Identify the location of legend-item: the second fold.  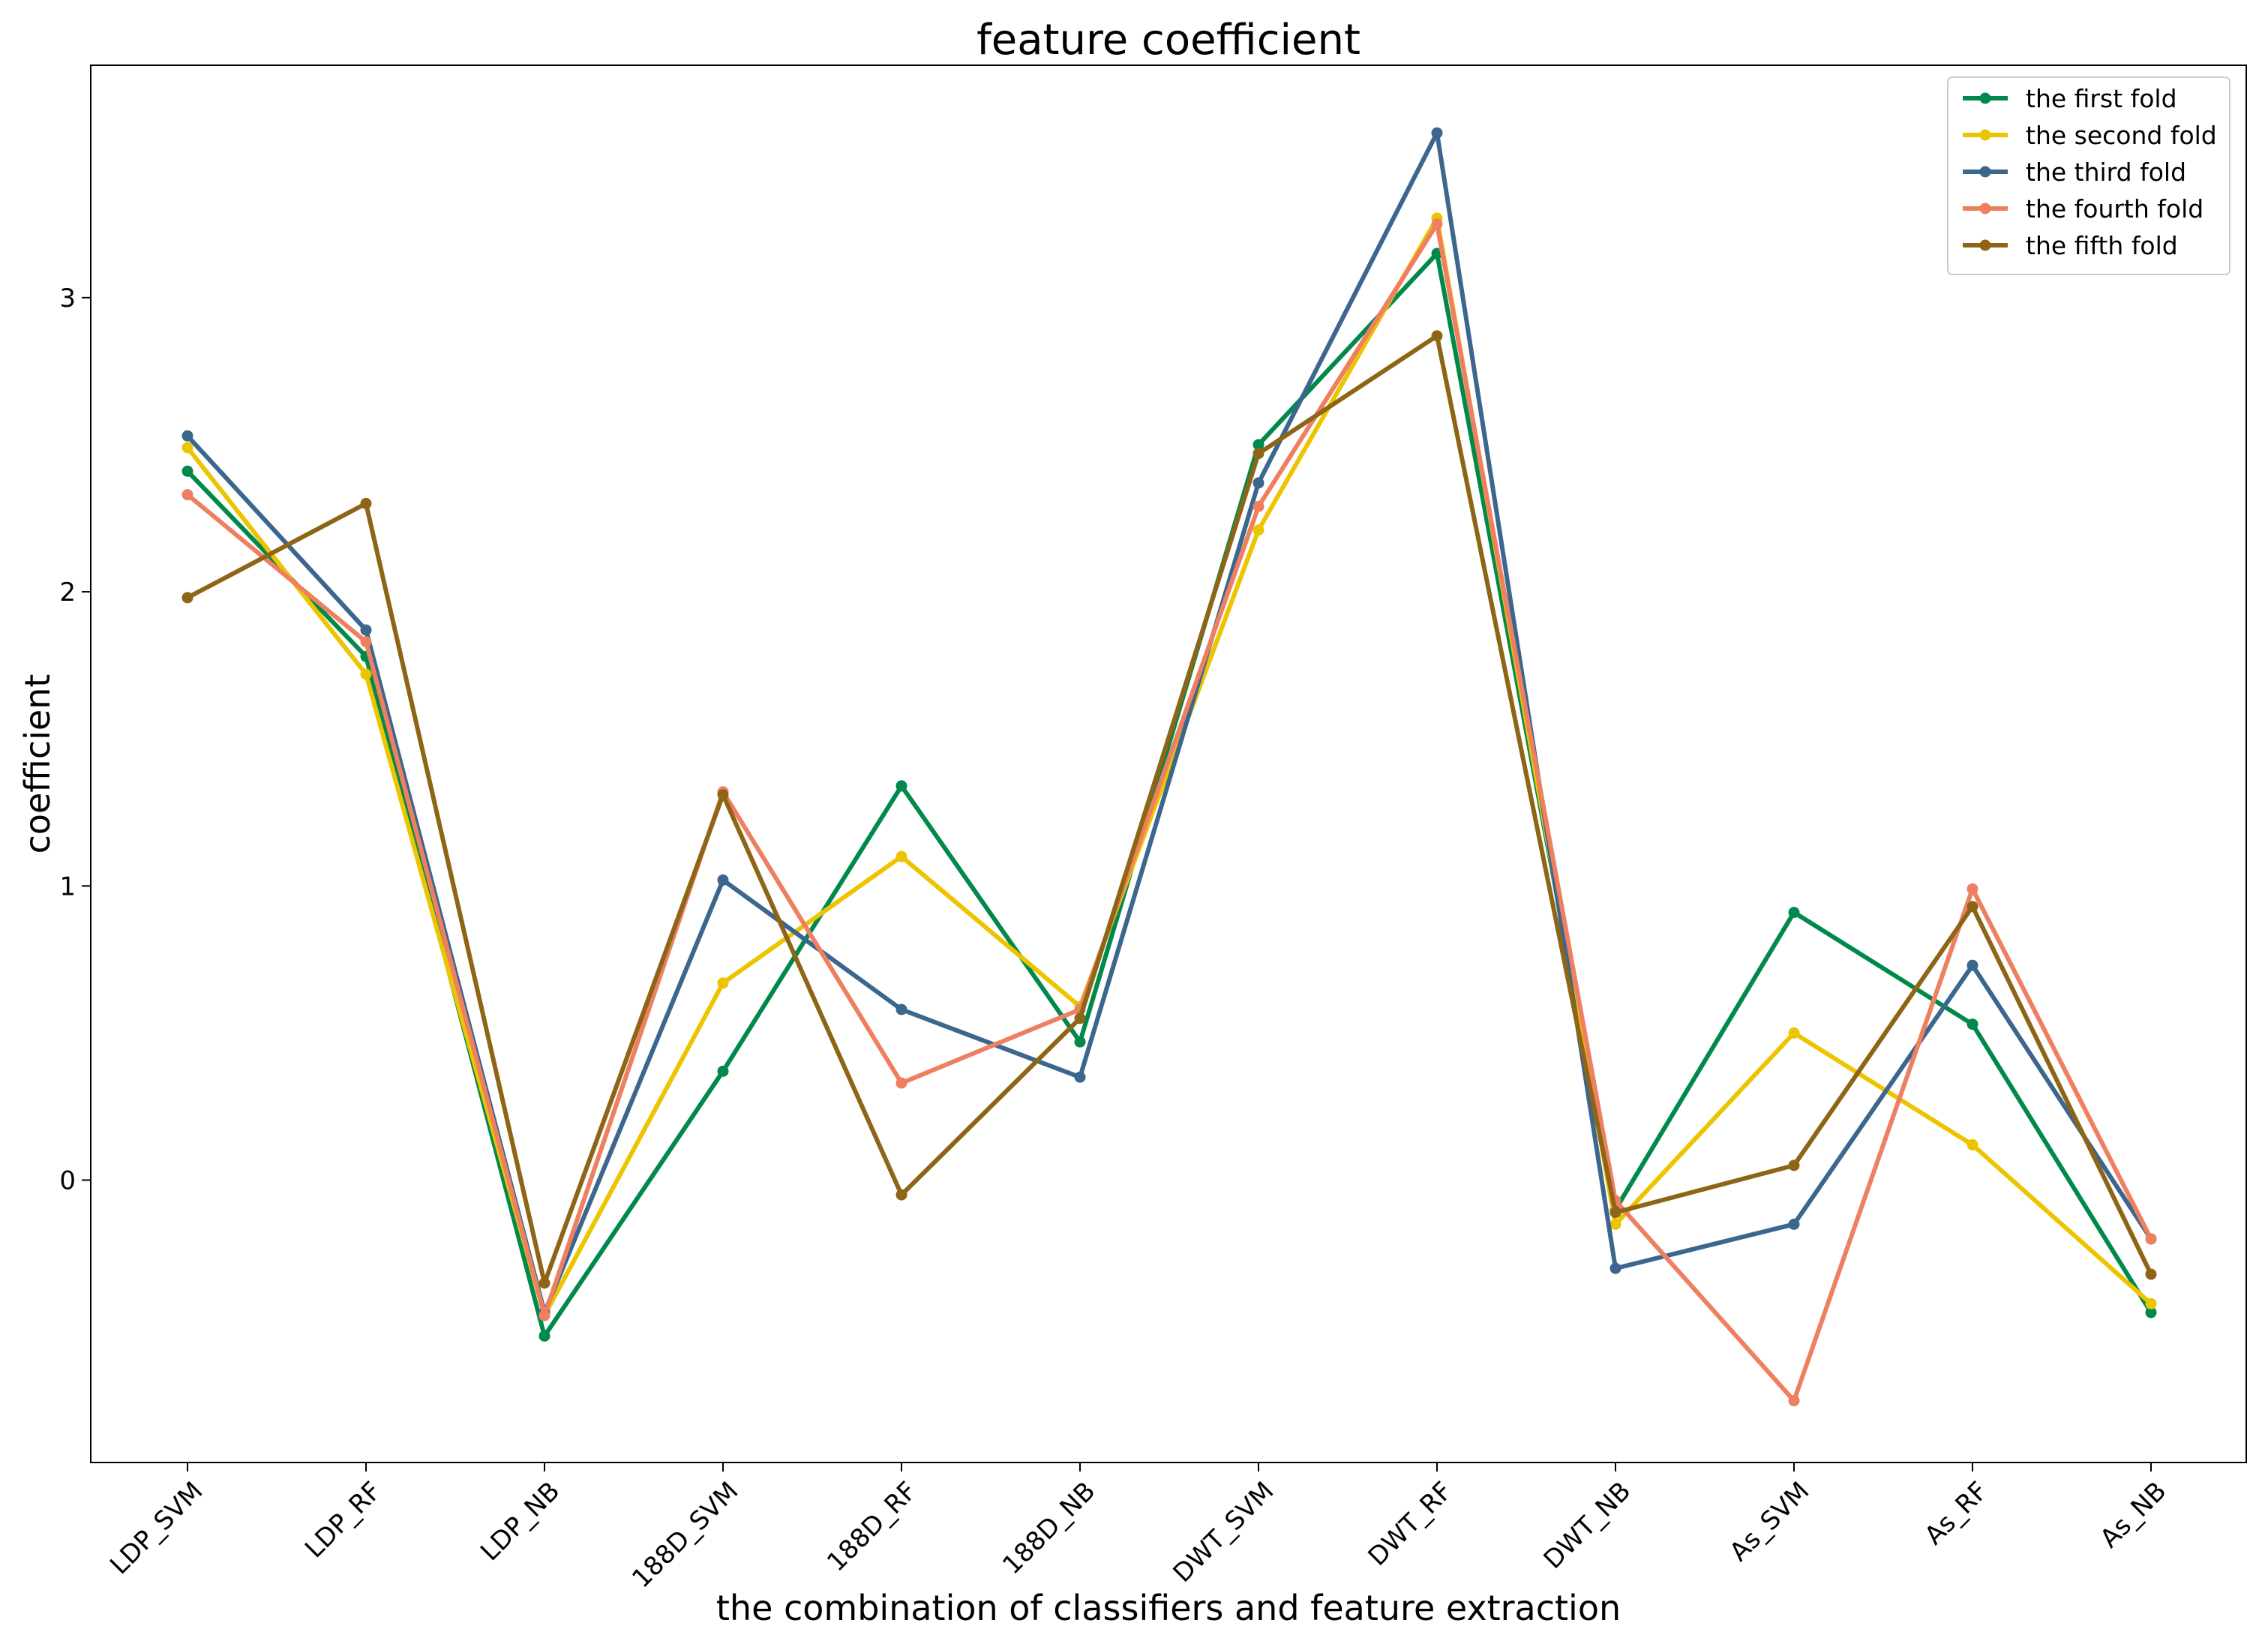
(2090, 135).